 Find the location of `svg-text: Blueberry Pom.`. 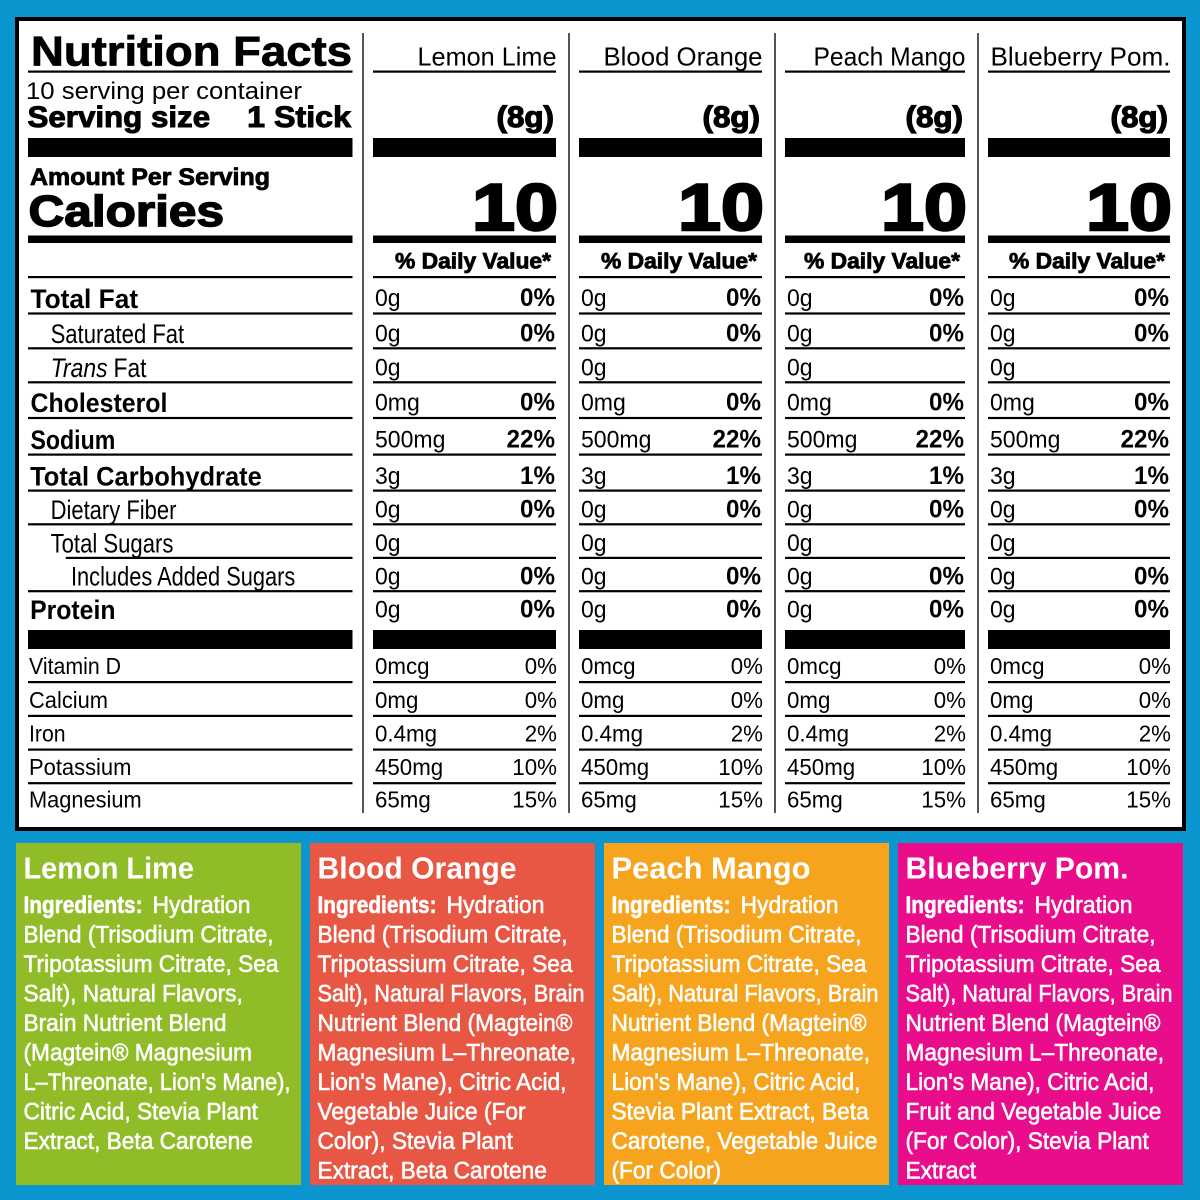

svg-text: Blueberry Pom. is located at coordinates (1081, 57).